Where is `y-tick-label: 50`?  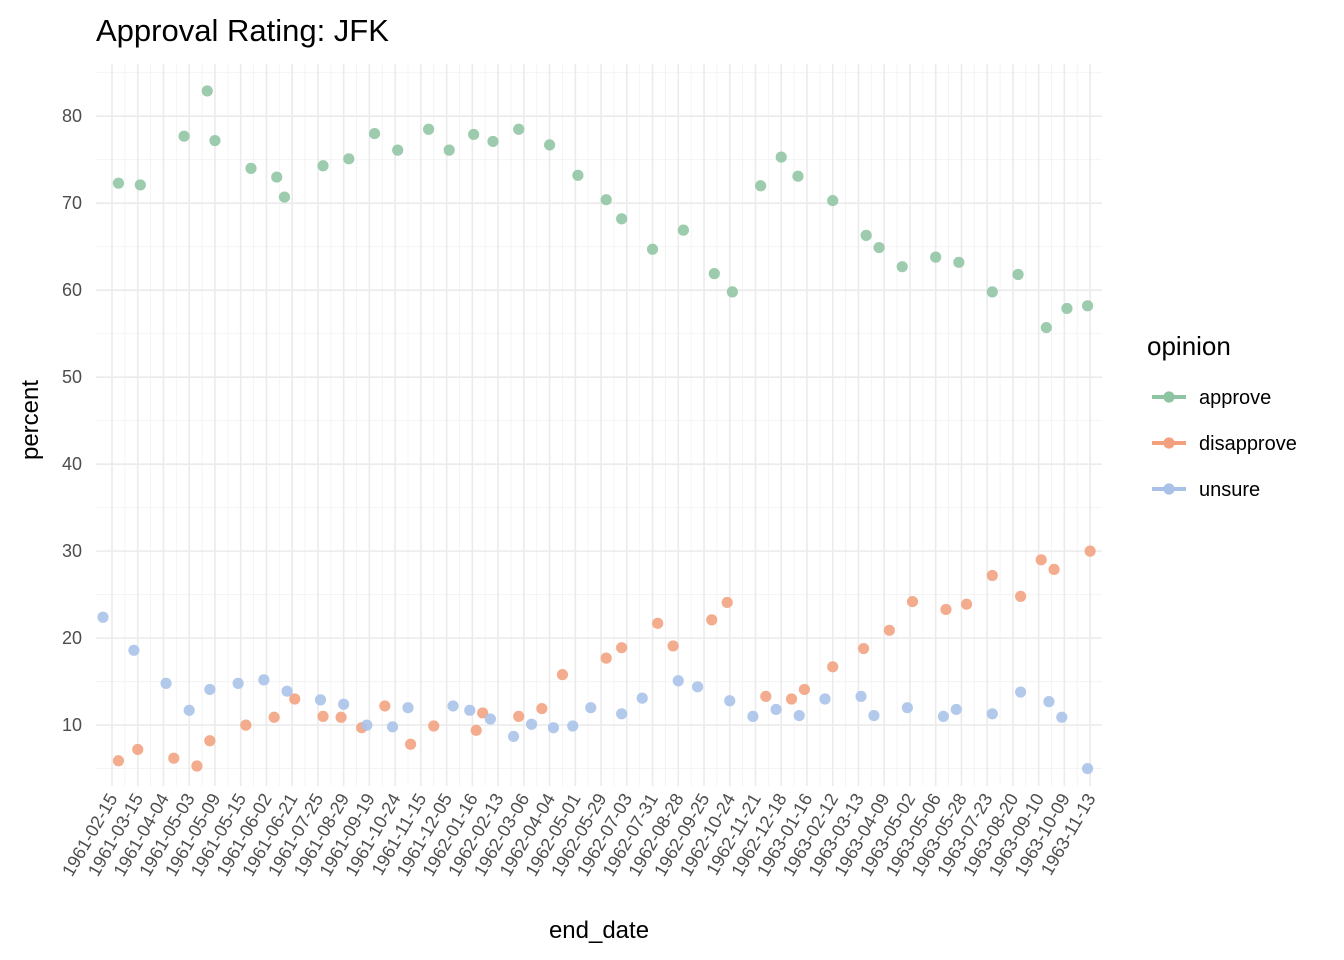
y-tick-label: 50 is located at coordinates (72, 377).